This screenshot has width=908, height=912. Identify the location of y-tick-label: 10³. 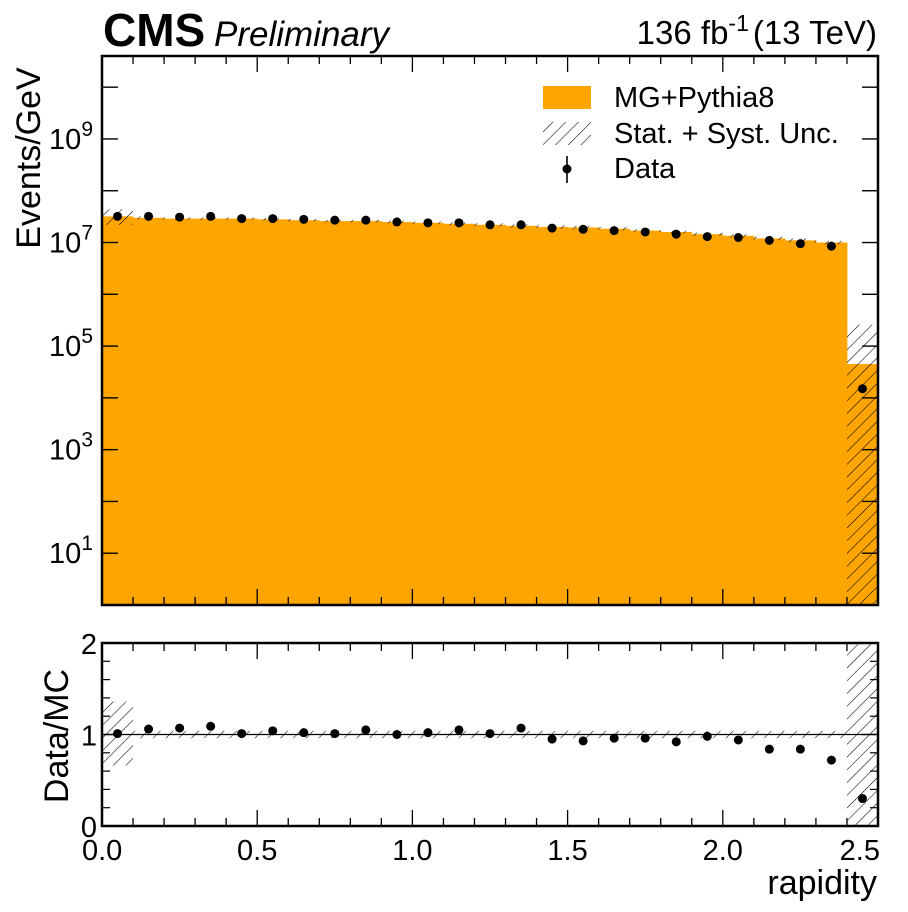
(71, 448).